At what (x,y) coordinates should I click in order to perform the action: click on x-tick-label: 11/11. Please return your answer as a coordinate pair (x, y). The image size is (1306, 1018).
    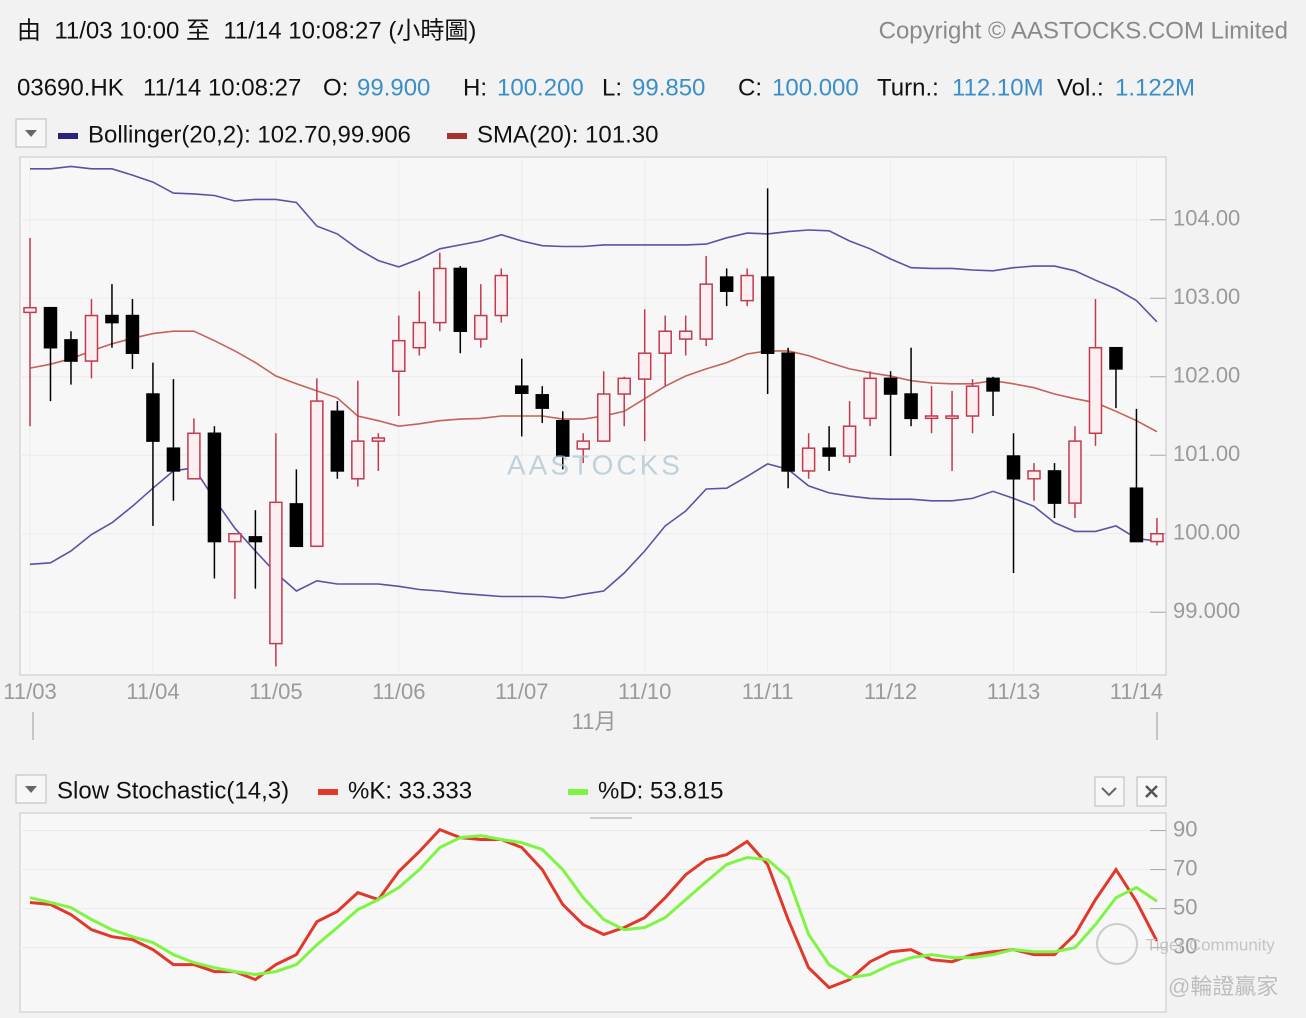
    Looking at the image, I should click on (768, 691).